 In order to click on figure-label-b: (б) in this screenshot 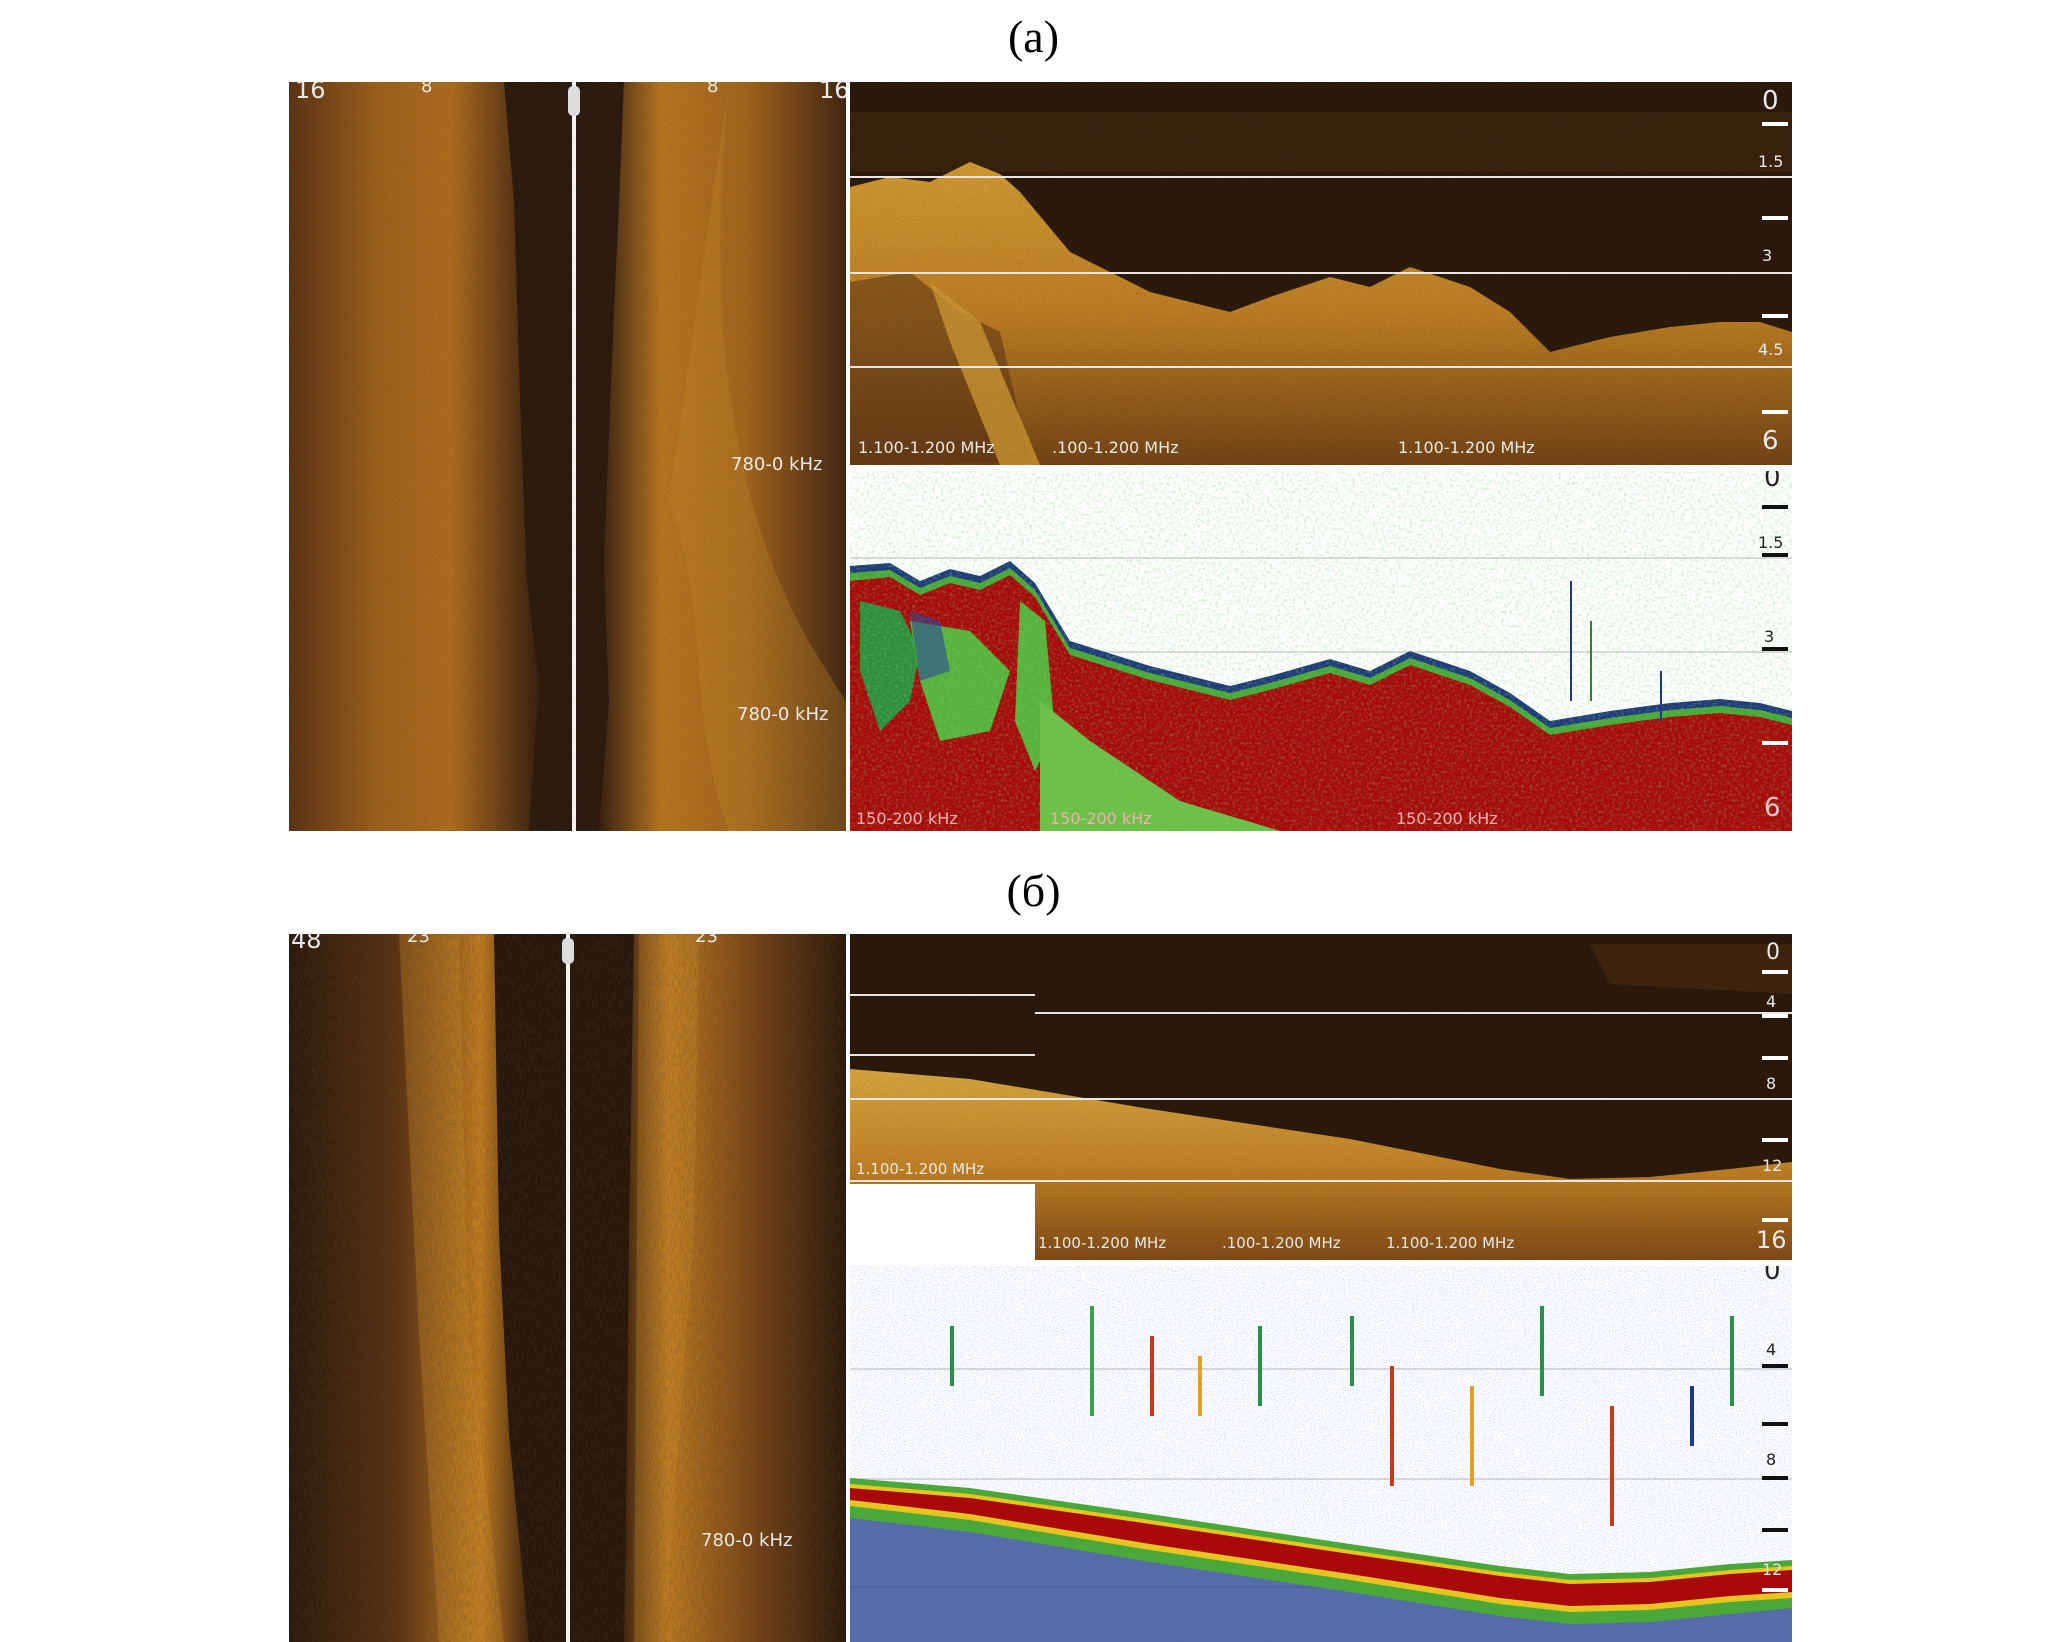, I will do `click(1033, 890)`.